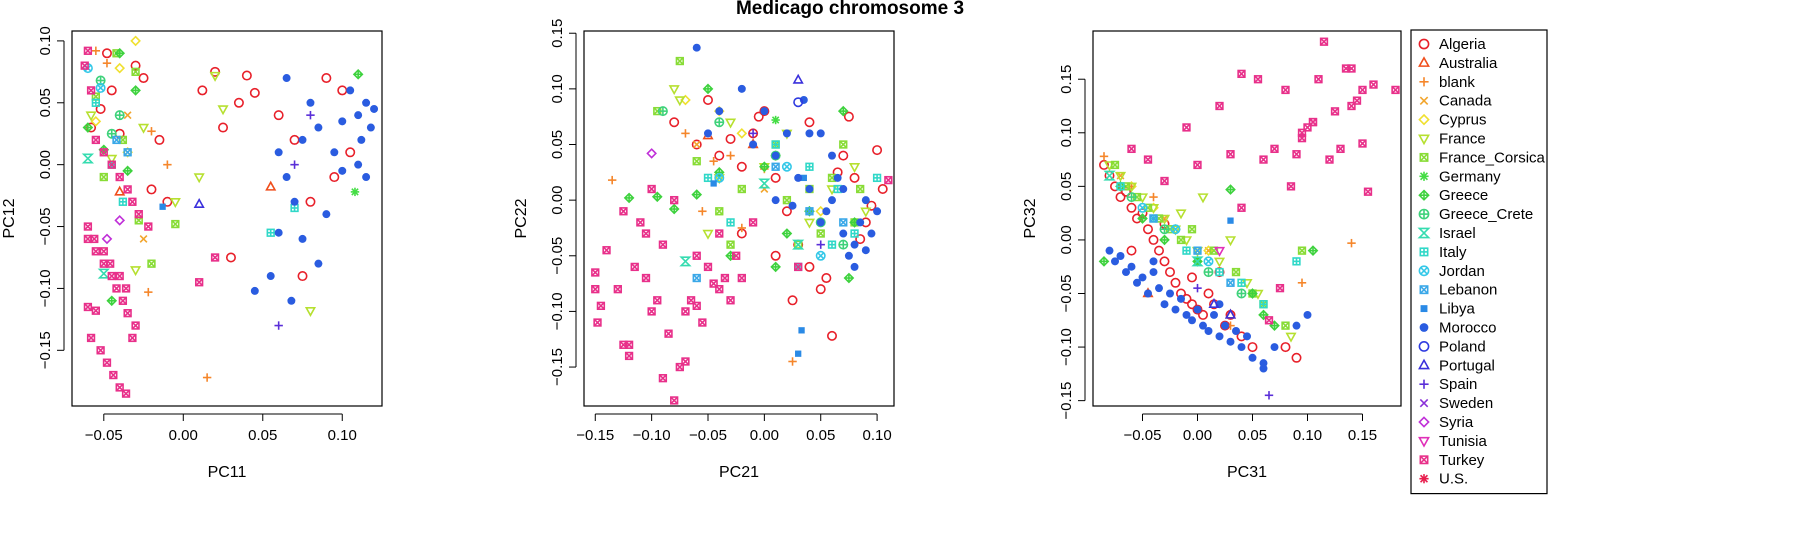 This screenshot has width=1798, height=556. What do you see at coordinates (739, 472) in the screenshot?
I see `x-axis-title: PC21` at bounding box center [739, 472].